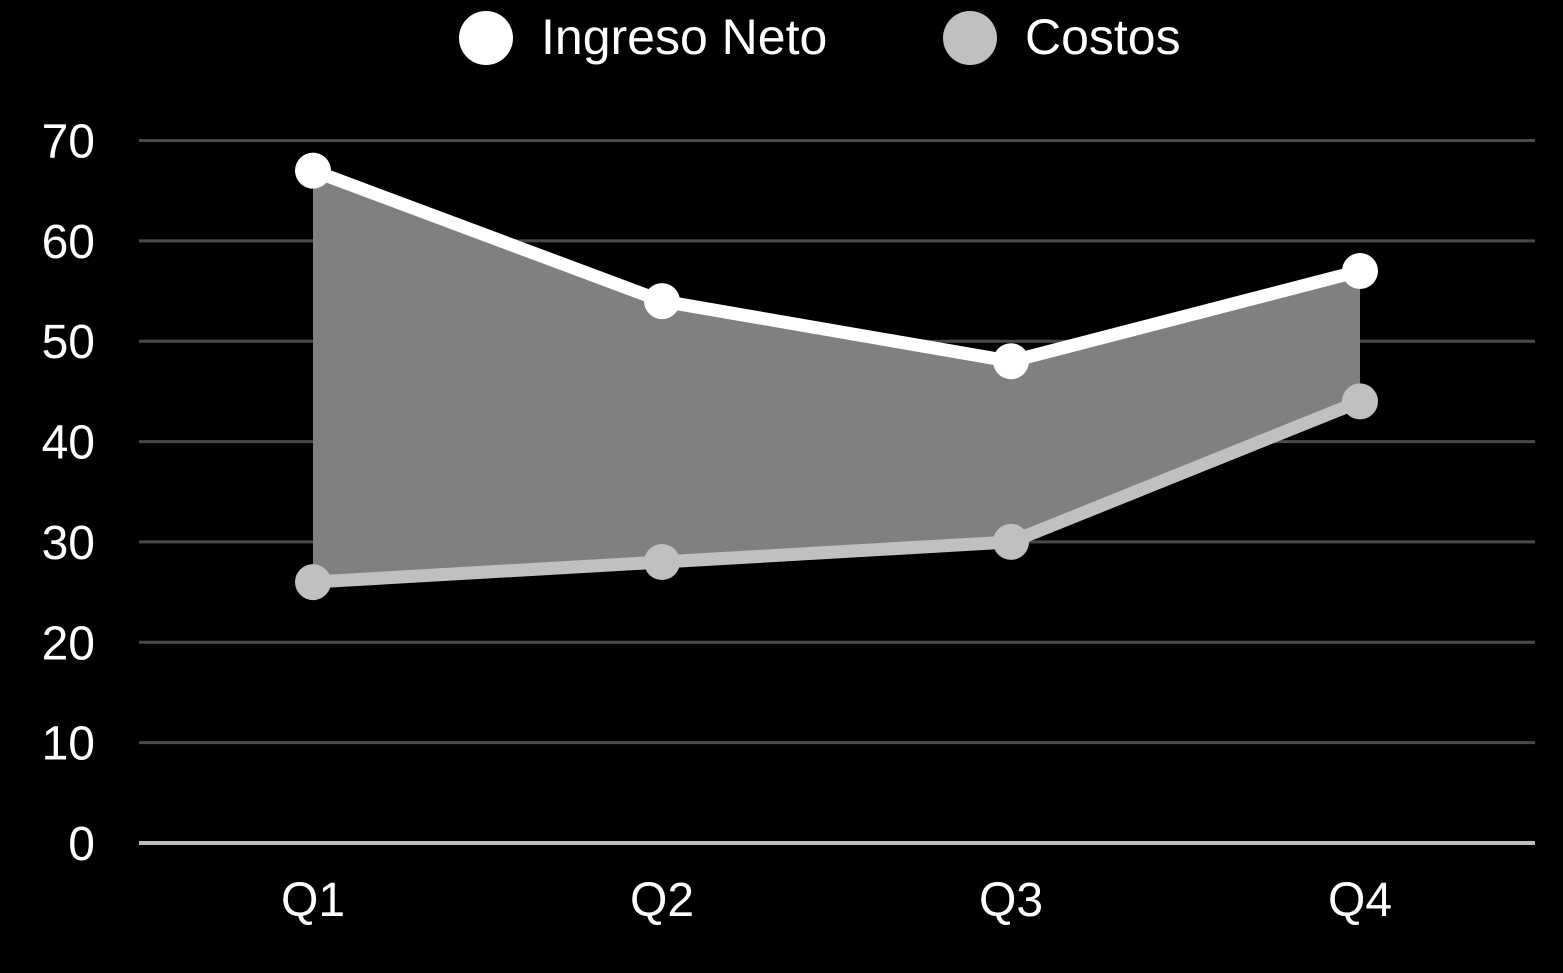 The height and width of the screenshot is (973, 1563). What do you see at coordinates (68, 543) in the screenshot?
I see `y-tick-label: 30` at bounding box center [68, 543].